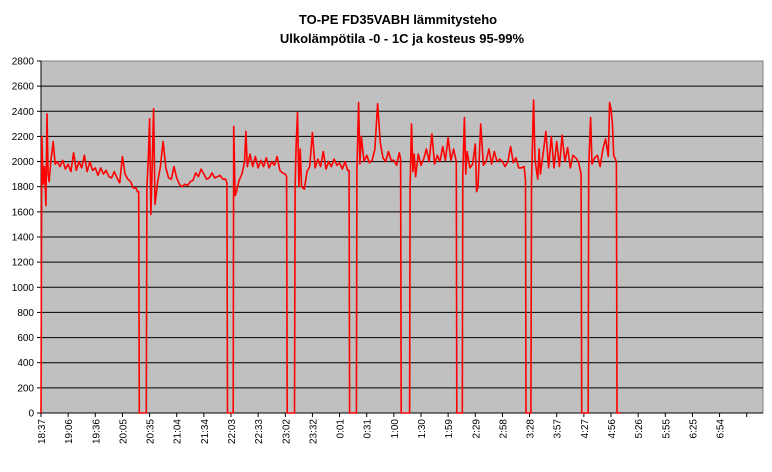  Describe the element at coordinates (123, 431) in the screenshot. I see `x-tick-label: 20:05` at that location.